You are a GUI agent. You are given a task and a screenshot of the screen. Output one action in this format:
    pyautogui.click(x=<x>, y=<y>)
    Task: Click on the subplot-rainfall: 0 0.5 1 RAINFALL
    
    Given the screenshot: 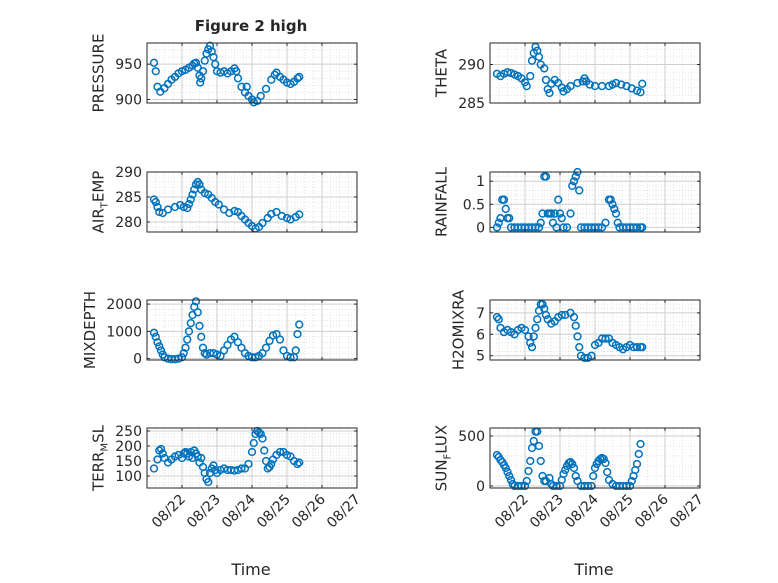 What is the action you would take?
    pyautogui.click(x=567, y=201)
    